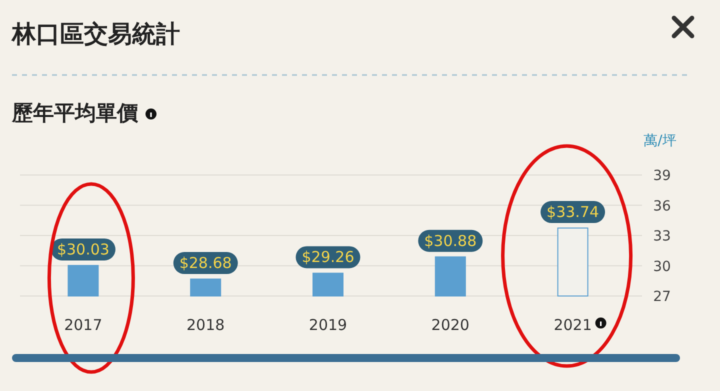 Image resolution: width=720 pixels, height=391 pixels. What do you see at coordinates (450, 325) in the screenshot?
I see `x-tick-label: 2020` at bounding box center [450, 325].